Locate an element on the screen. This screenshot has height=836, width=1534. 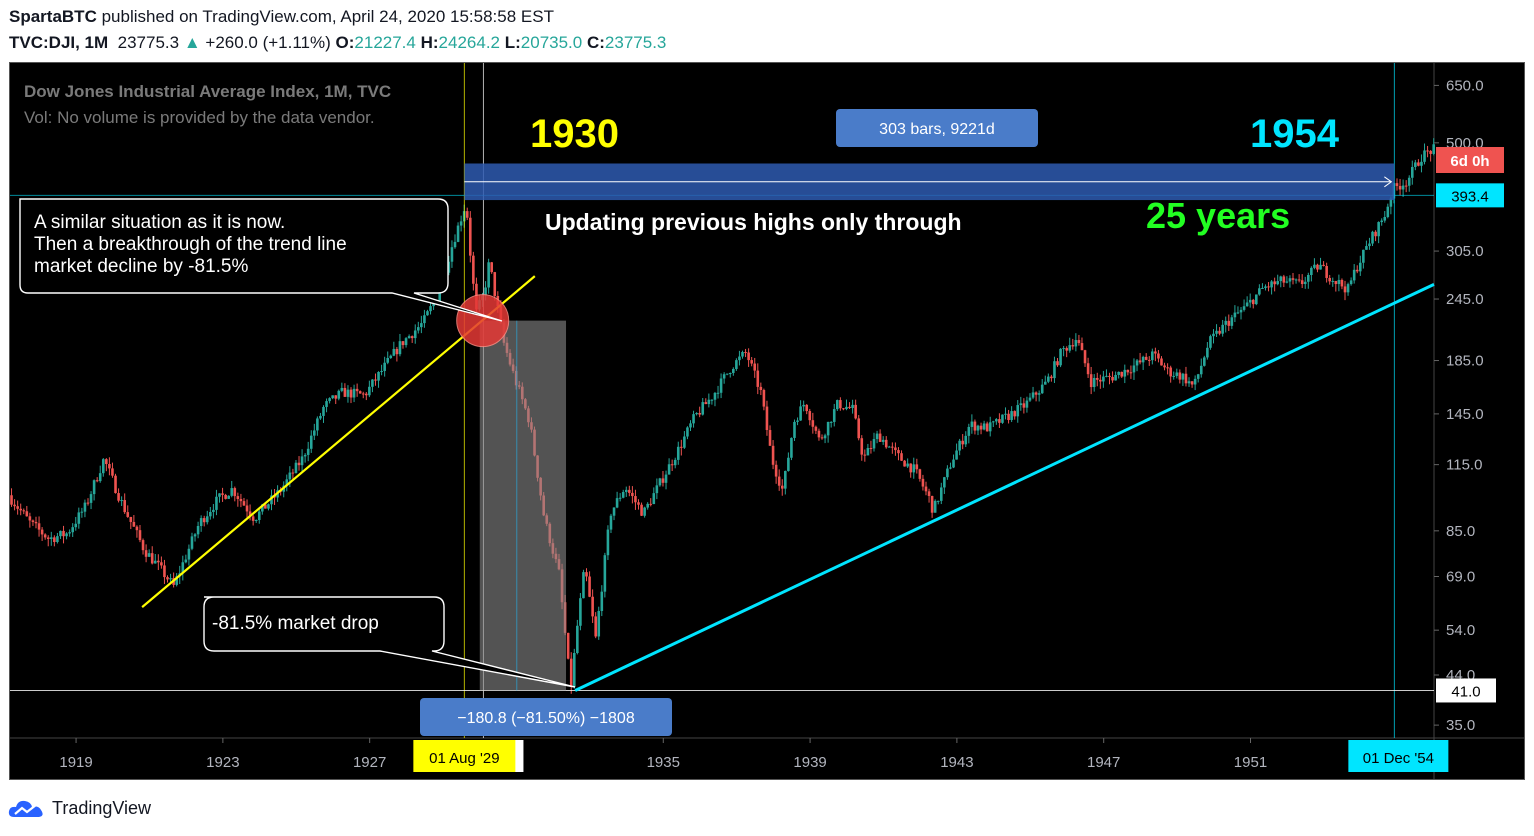
updating-highs-text: Updating previous highs only through is located at coordinates (753, 222).